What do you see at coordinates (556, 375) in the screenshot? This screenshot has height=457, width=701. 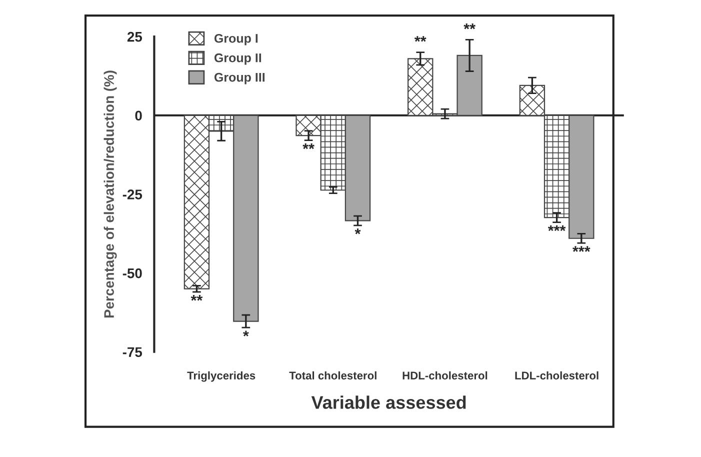 I see `x-tick-label: LDL-cholesterol` at bounding box center [556, 375].